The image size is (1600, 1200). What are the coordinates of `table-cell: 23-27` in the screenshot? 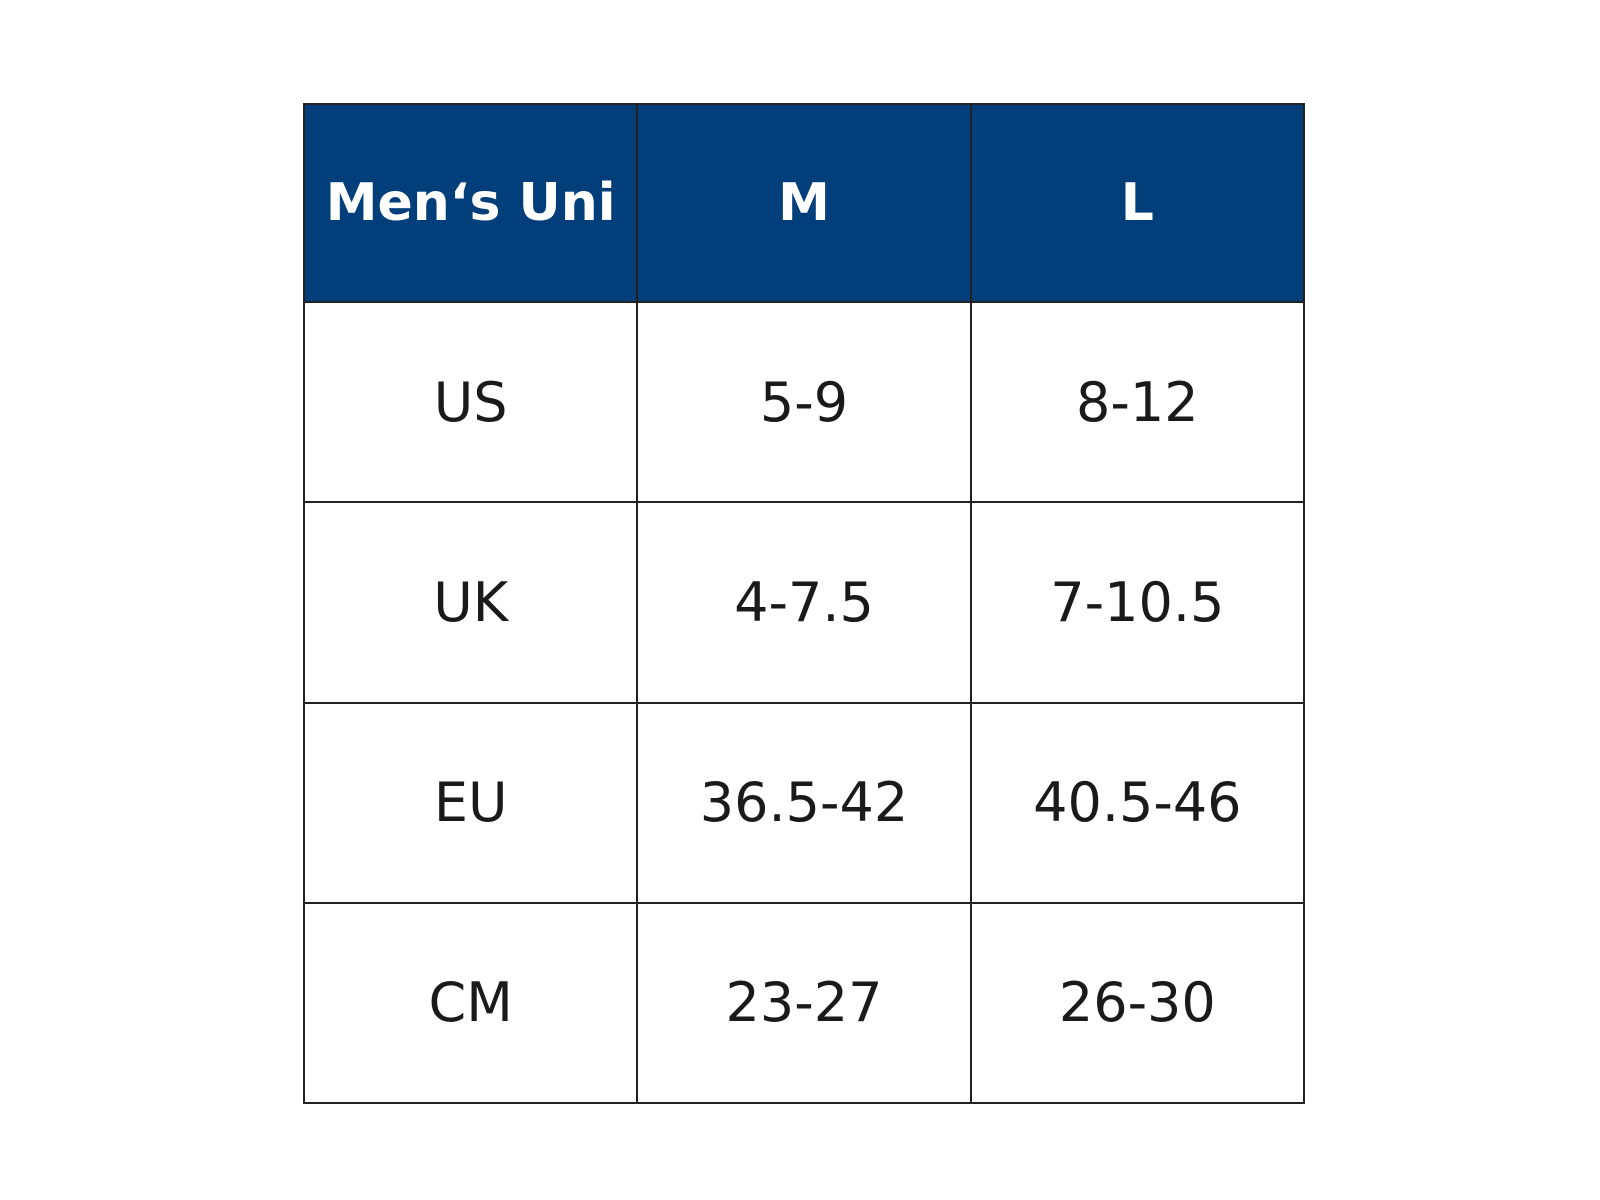 It's located at (804, 1003).